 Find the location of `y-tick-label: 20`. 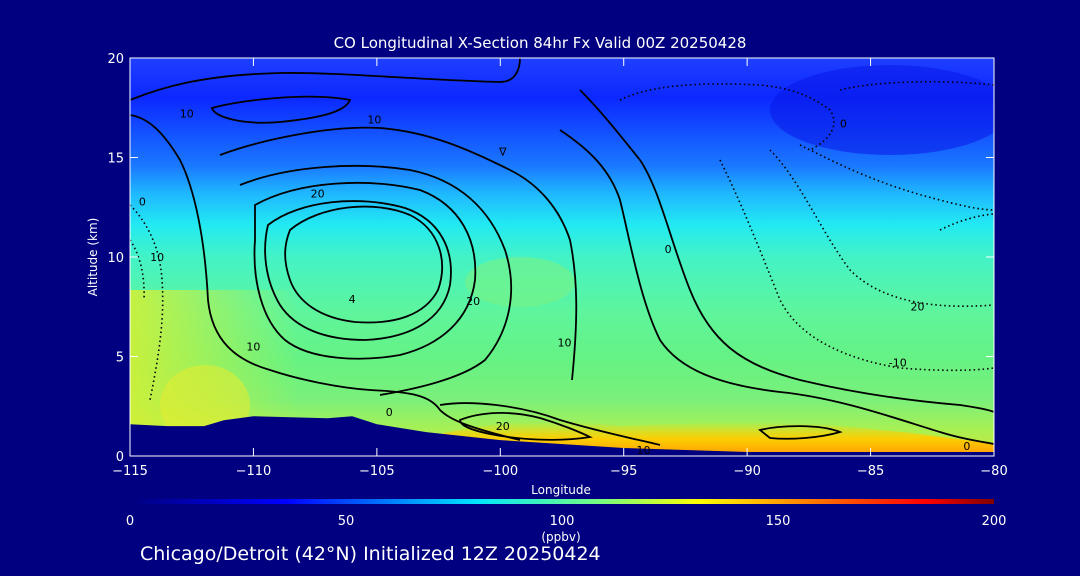

y-tick-label: 20 is located at coordinates (115, 59).